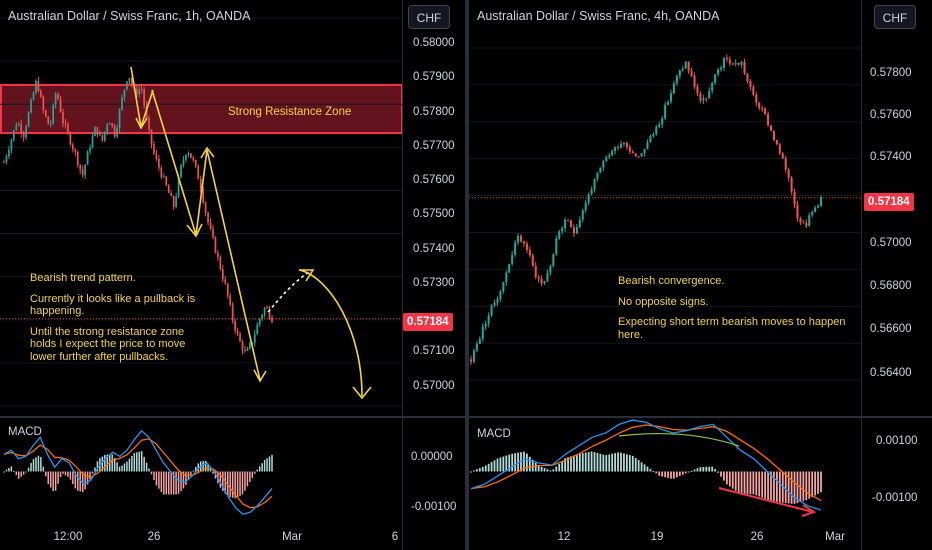  What do you see at coordinates (895, 17) in the screenshot?
I see `right-currency-button: CHF` at bounding box center [895, 17].